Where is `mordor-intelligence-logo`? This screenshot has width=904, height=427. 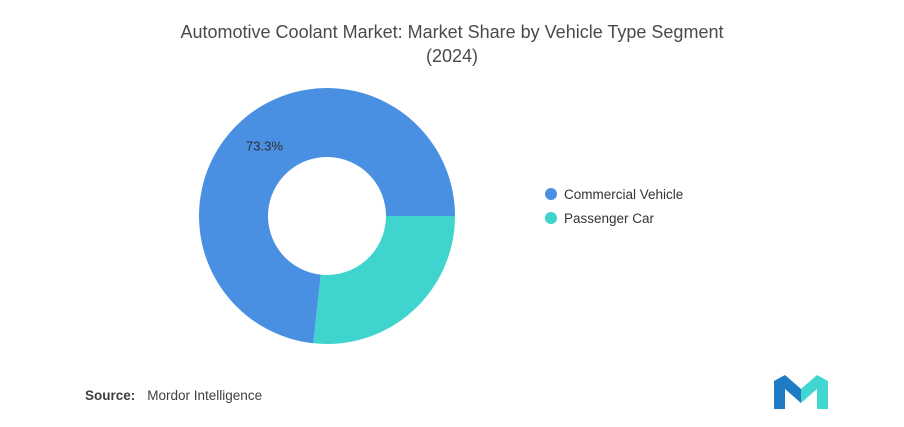
mordor-intelligence-logo is located at coordinates (801, 392).